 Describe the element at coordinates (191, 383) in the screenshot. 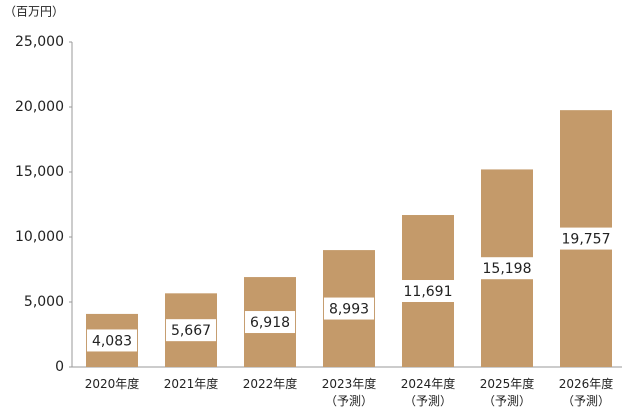

I see `x-tick-label: 2021年度` at that location.